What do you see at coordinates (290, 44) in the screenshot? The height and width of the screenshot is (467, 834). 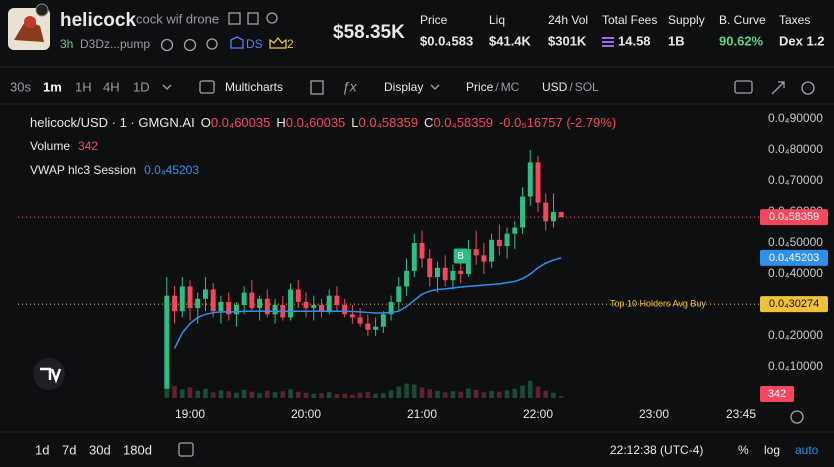 I see `holder-count: 2` at bounding box center [290, 44].